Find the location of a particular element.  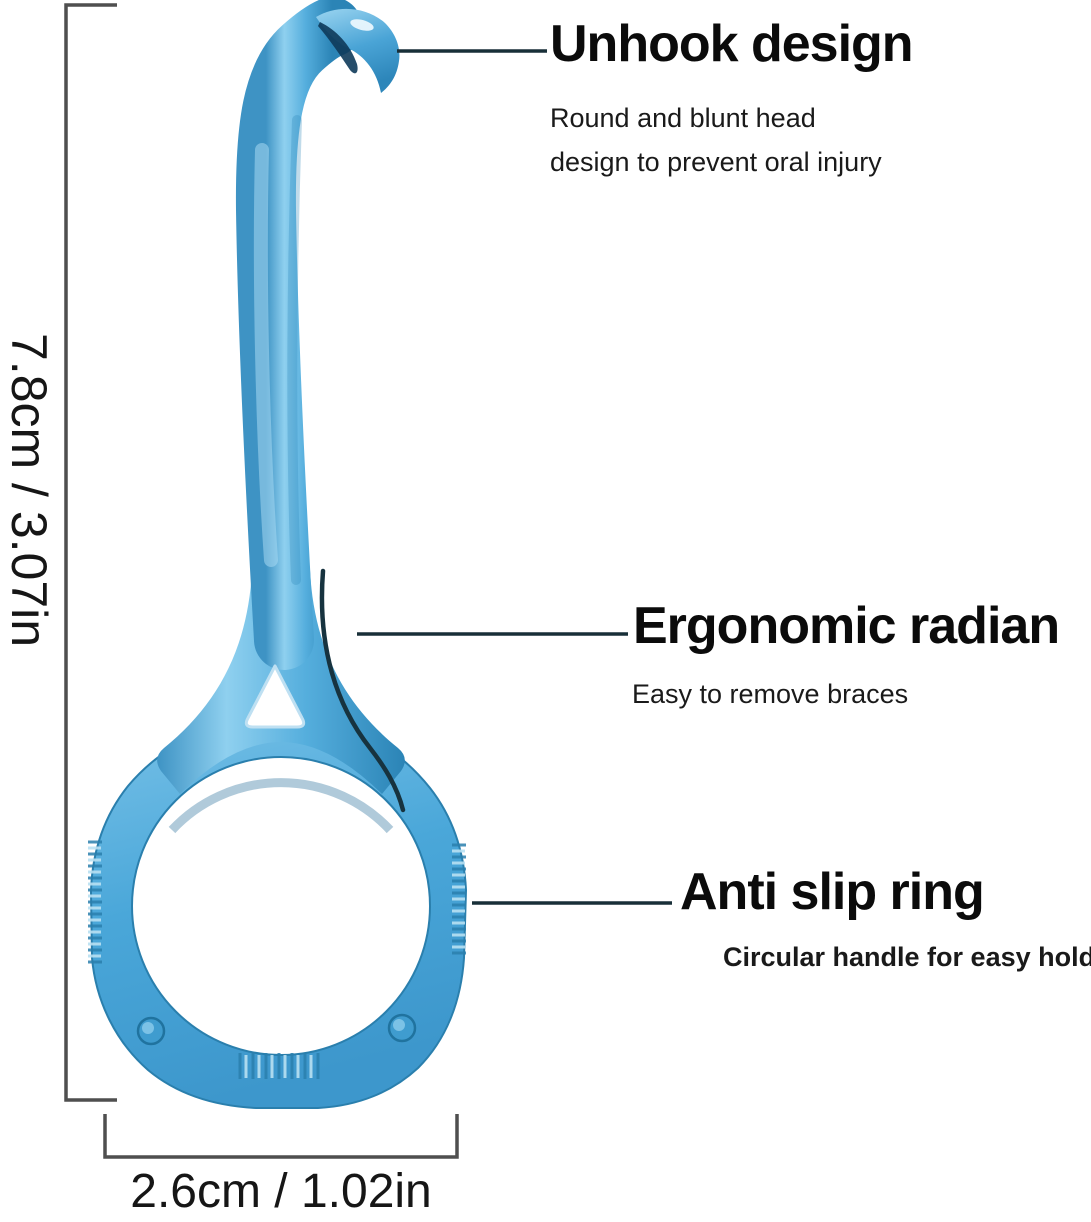

radian-arc-marking is located at coordinates (362, 690).